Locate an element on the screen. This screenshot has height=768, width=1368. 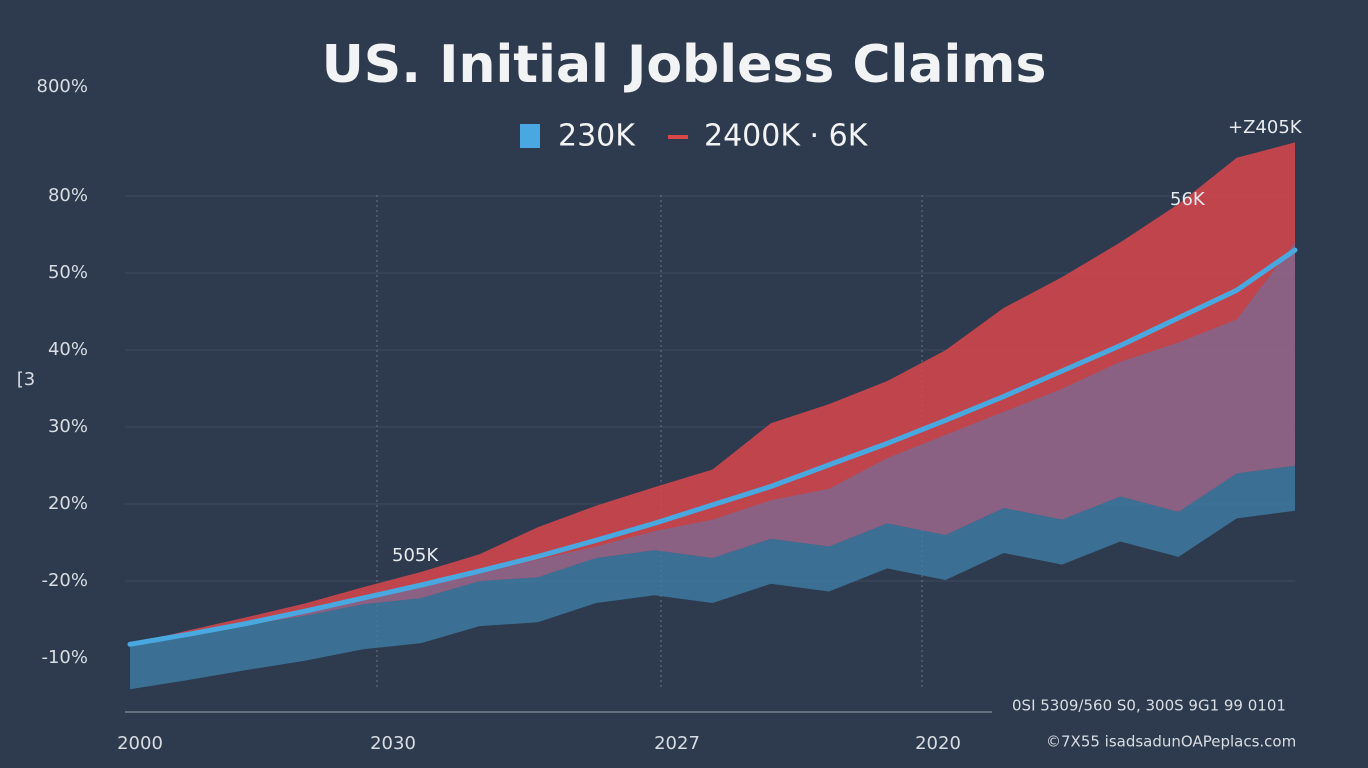
y-tick-label: 50% is located at coordinates (68, 272).